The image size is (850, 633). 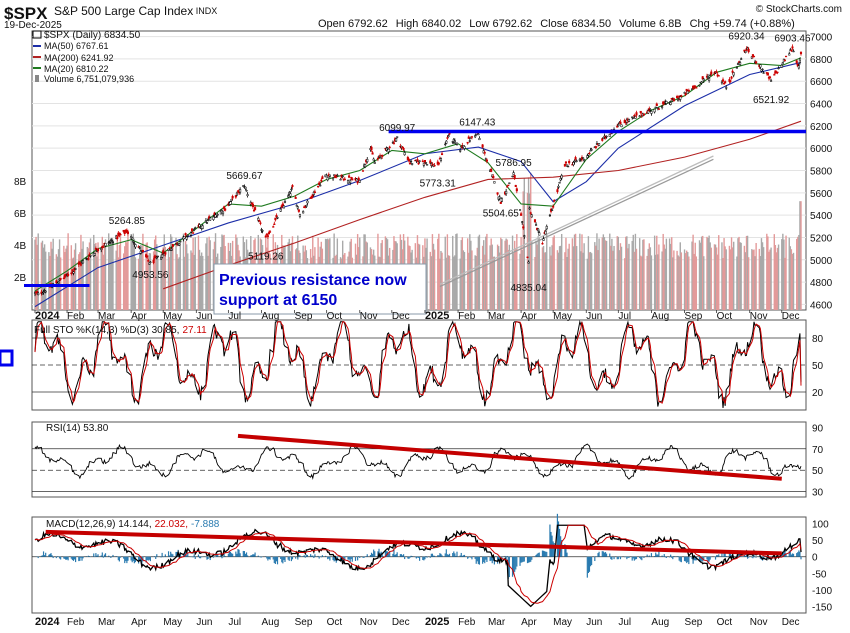 What do you see at coordinates (418, 546) in the screenshot?
I see `macd-histogram` at bounding box center [418, 546].